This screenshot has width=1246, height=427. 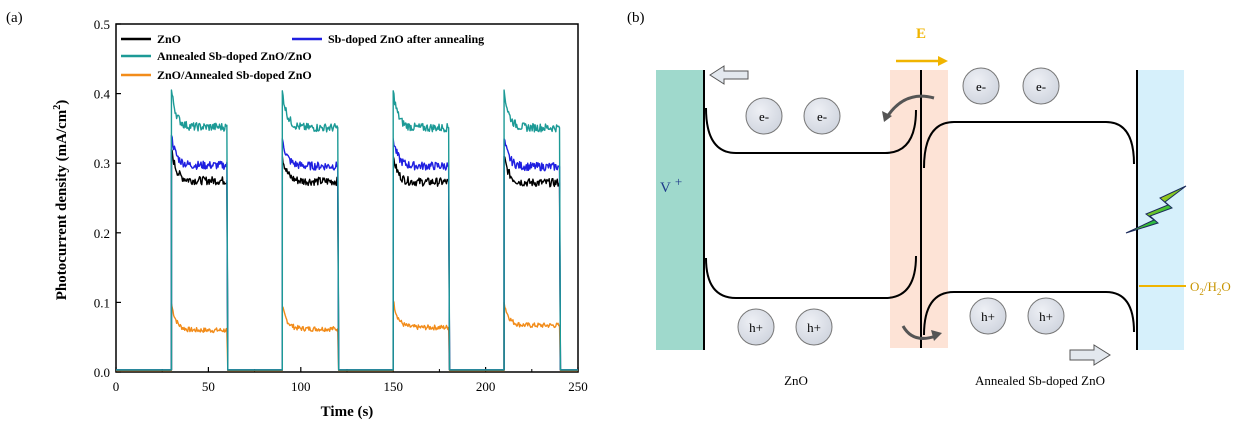 I want to click on x-tick-label: 100, so click(x=301, y=386).